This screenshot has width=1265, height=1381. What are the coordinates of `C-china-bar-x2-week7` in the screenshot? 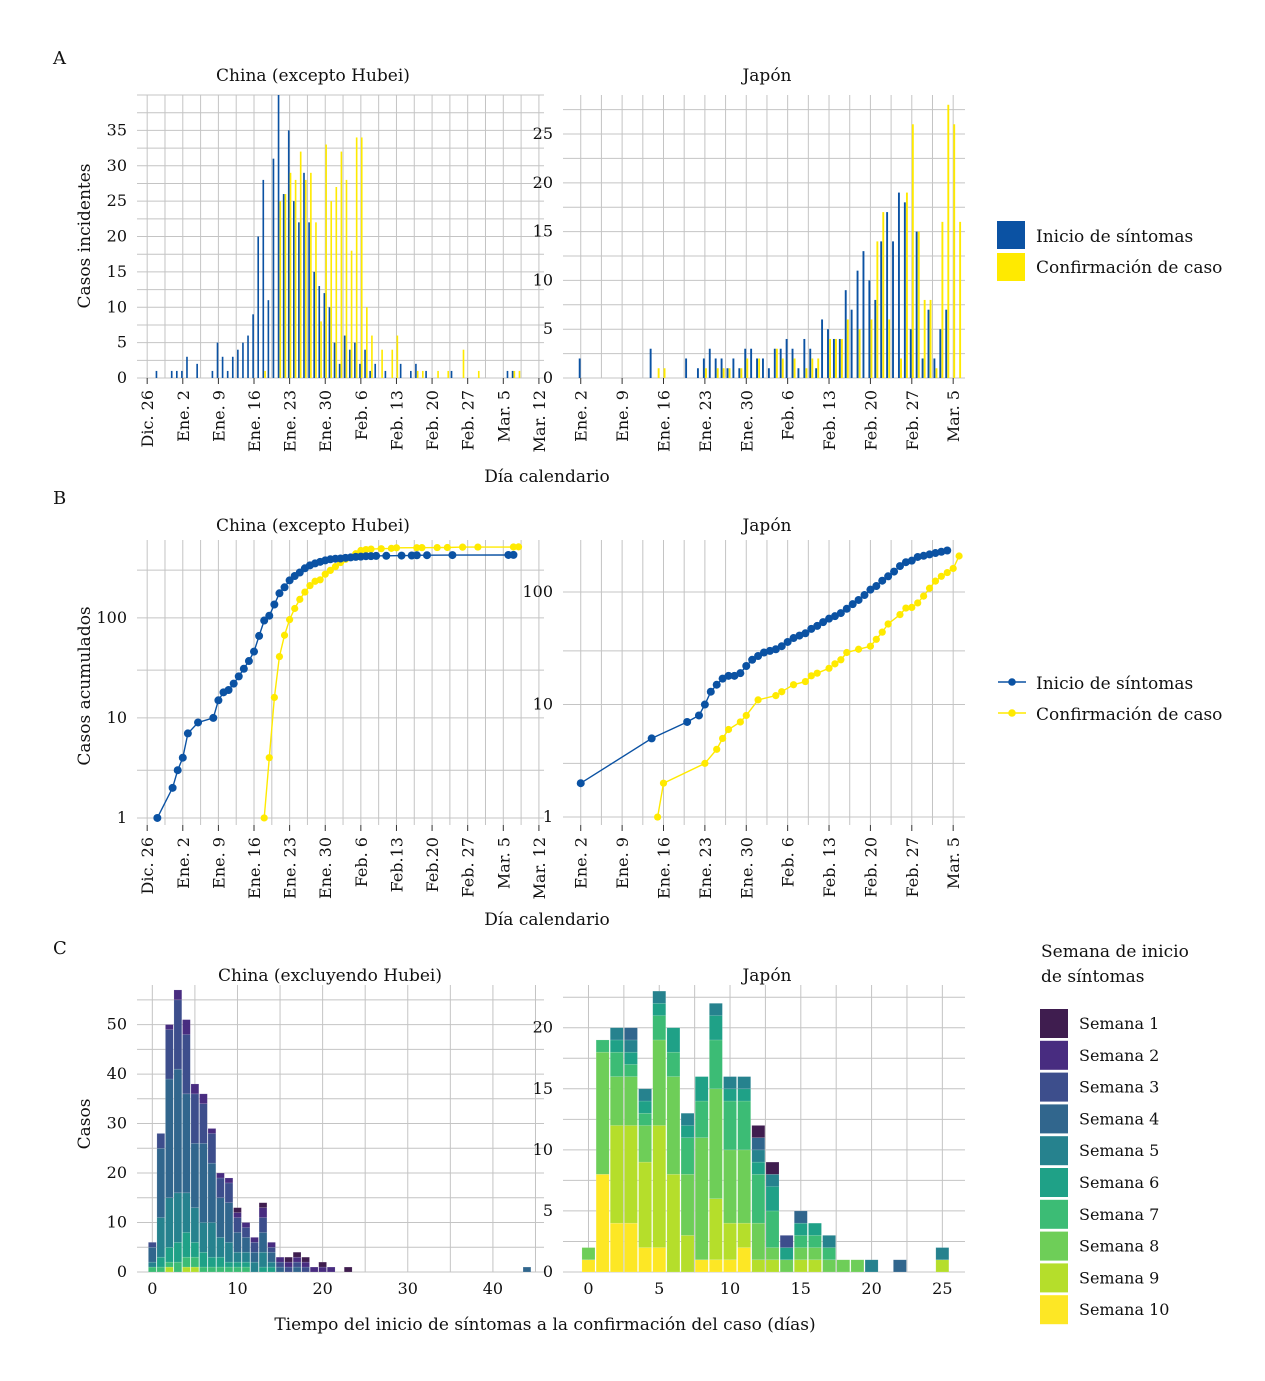 It's located at (169, 1264).